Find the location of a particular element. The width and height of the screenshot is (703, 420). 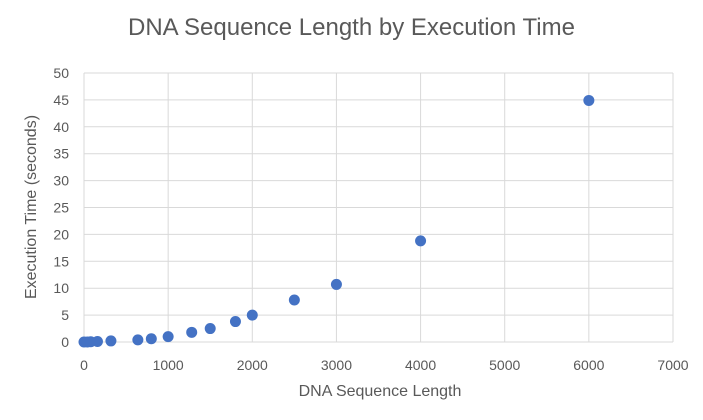

y-tick-label: 10 is located at coordinates (61, 288).